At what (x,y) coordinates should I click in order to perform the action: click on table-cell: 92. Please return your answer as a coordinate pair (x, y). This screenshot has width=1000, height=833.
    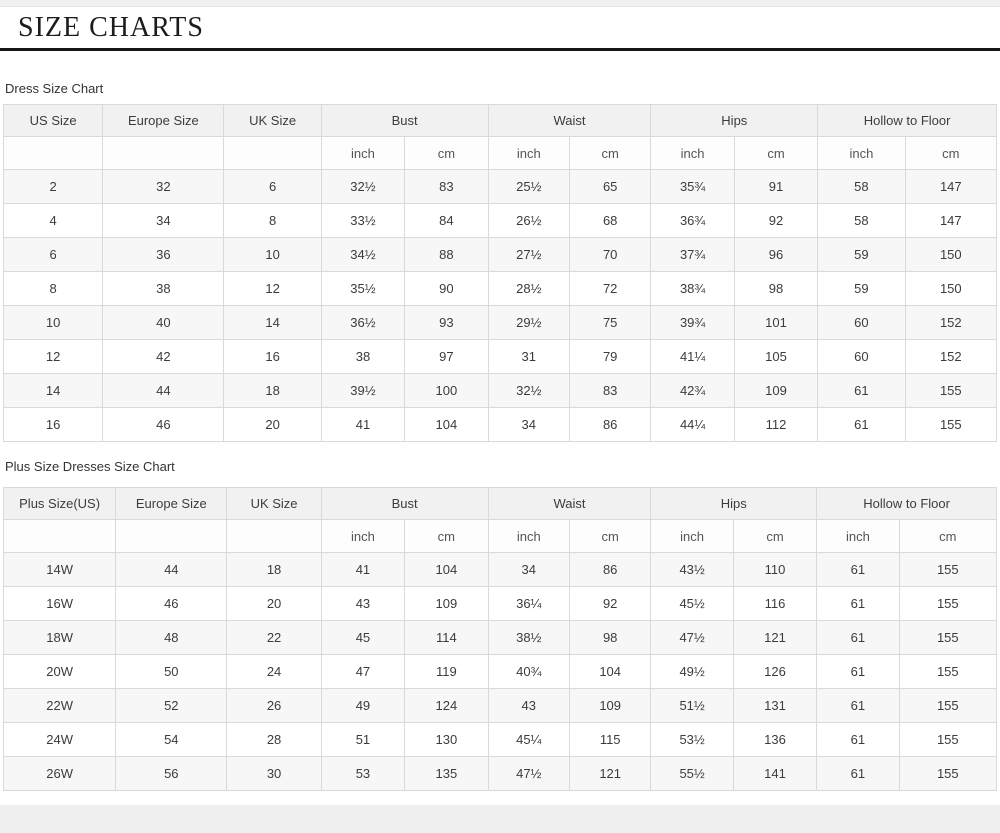
    Looking at the image, I should click on (610, 603).